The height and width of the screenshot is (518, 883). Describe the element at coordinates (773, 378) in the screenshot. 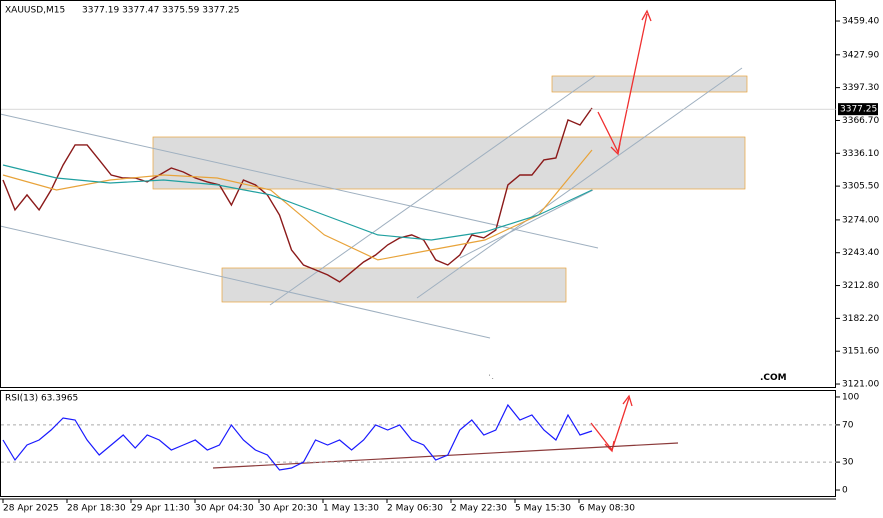

I see `watermark: .COM` at that location.